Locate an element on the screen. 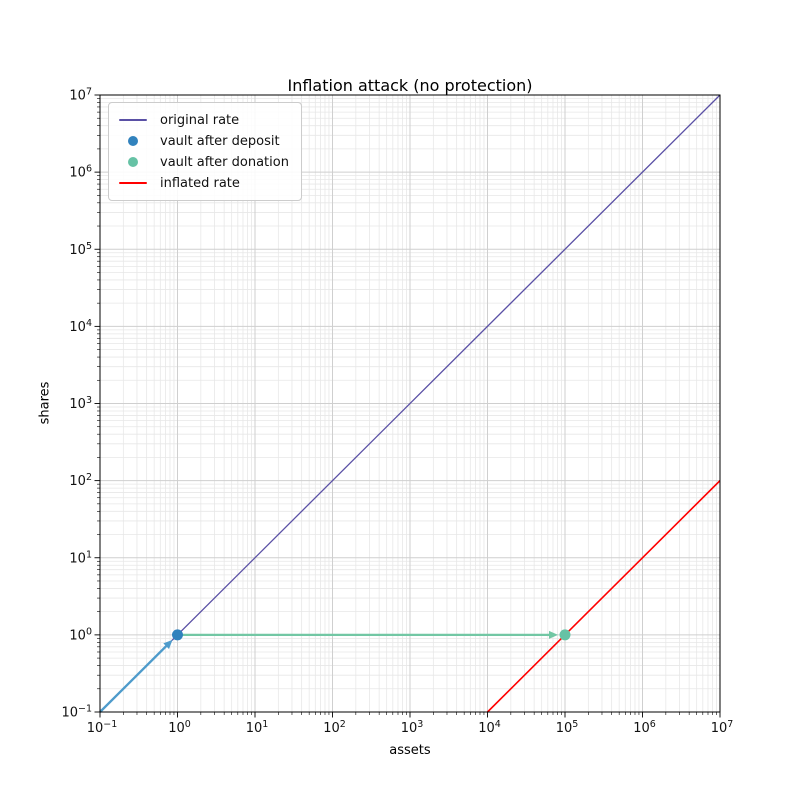  original-rate-line-icon is located at coordinates (133, 120).